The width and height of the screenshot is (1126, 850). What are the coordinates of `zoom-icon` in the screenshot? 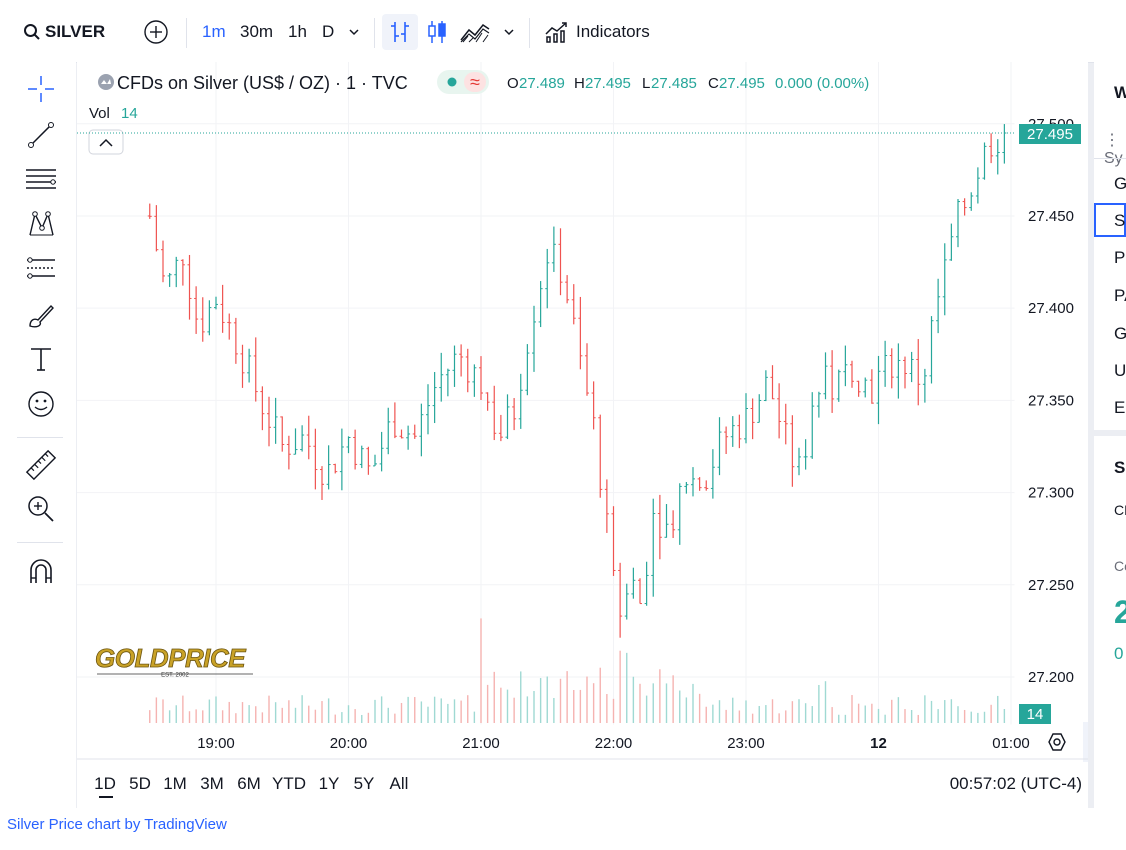 It's located at (41, 511).